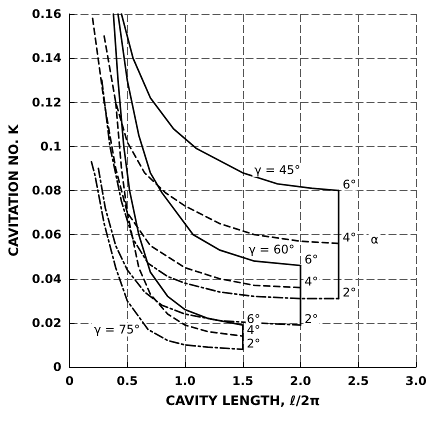 Image resolution: width=432 pixels, height=423 pixels. What do you see at coordinates (271, 249) in the screenshot?
I see `annotation: γ = 60°` at bounding box center [271, 249].